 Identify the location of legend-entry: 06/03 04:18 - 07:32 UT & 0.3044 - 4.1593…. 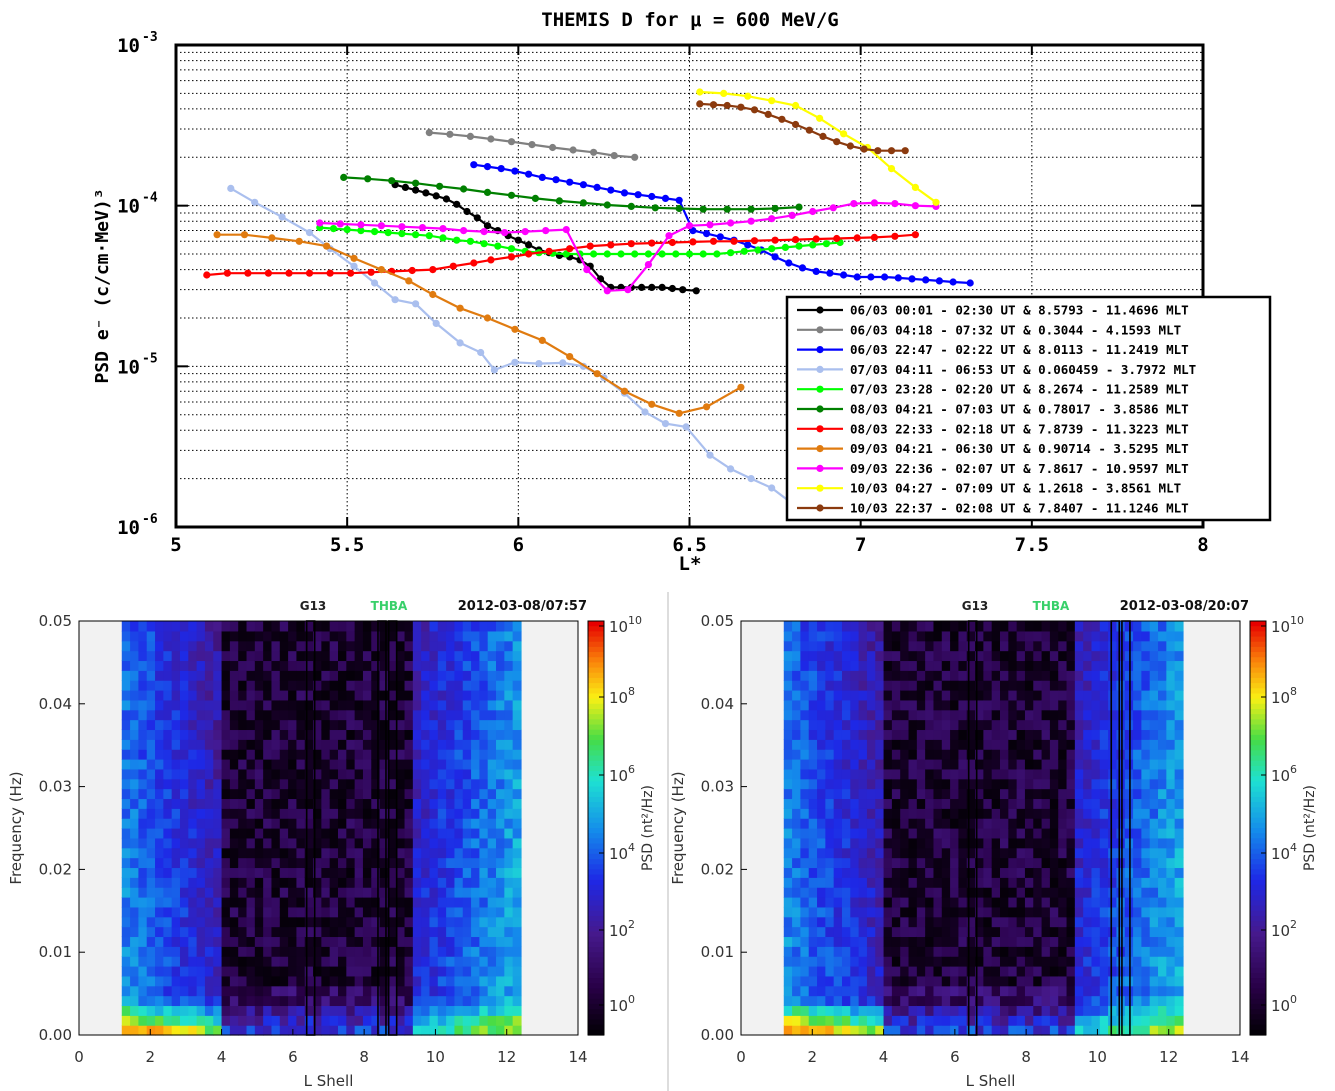
(989, 329).